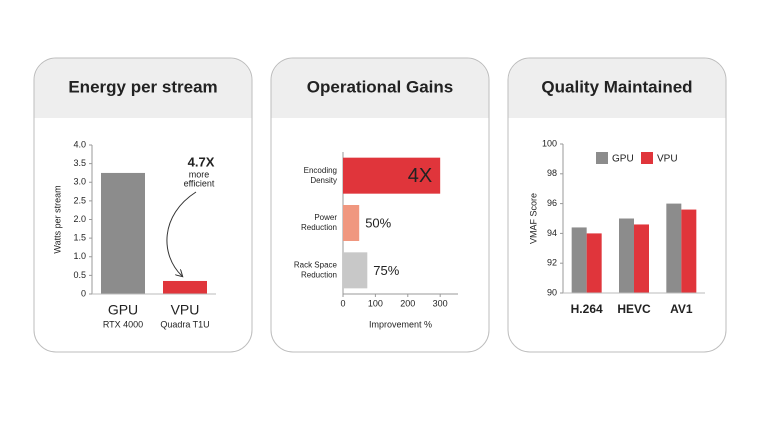  Describe the element at coordinates (83, 293) in the screenshot. I see `y-tick-label: 0` at that location.